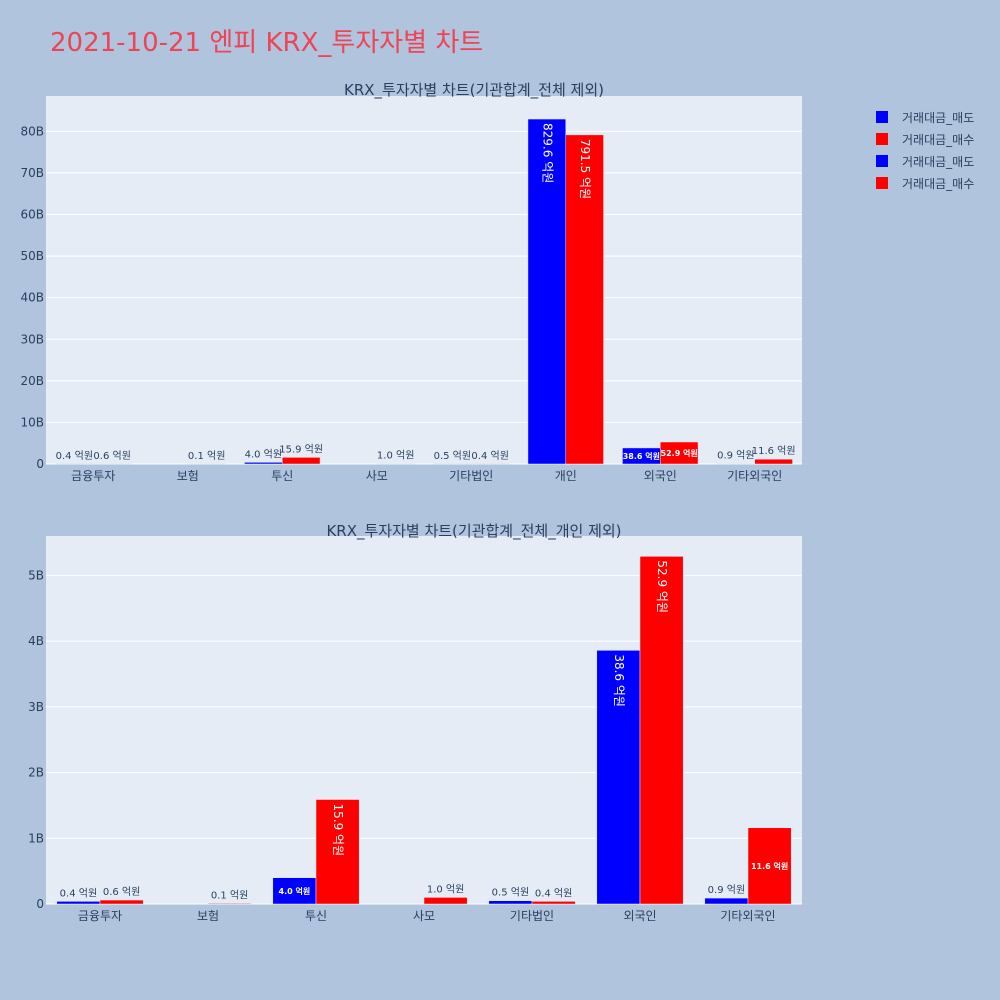  I want to click on legend: 거래대금_매도 거래대금_매수 거래대금_매도 거래대금_매수, so click(925, 150).